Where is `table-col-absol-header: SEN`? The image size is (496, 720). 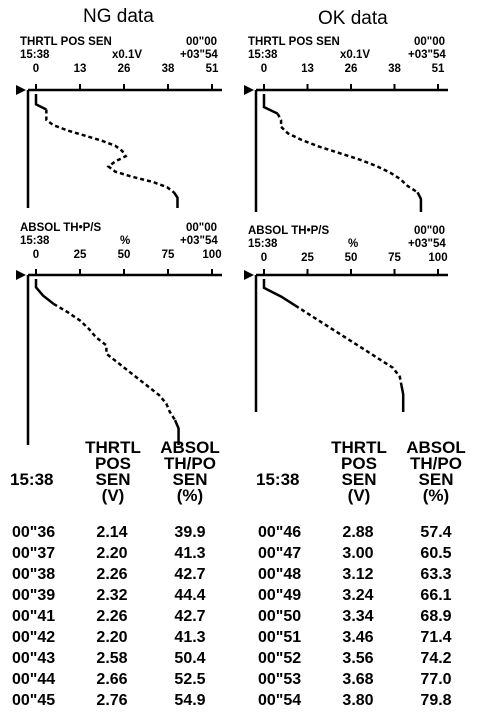 table-col-absol-header: SEN is located at coordinates (436, 479).